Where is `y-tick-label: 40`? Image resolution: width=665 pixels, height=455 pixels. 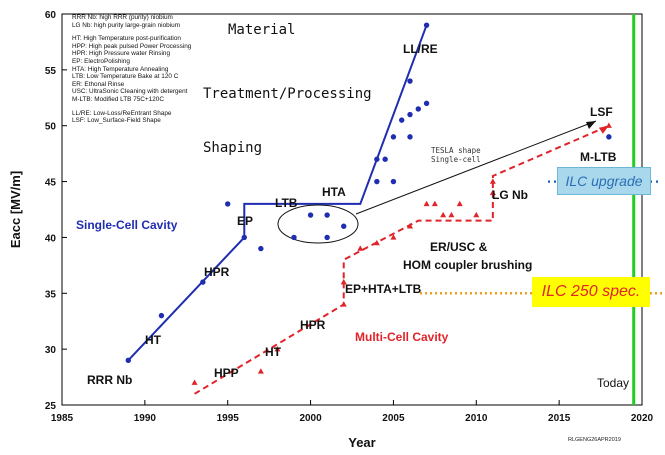
y-tick-label: 40 is located at coordinates (51, 238).